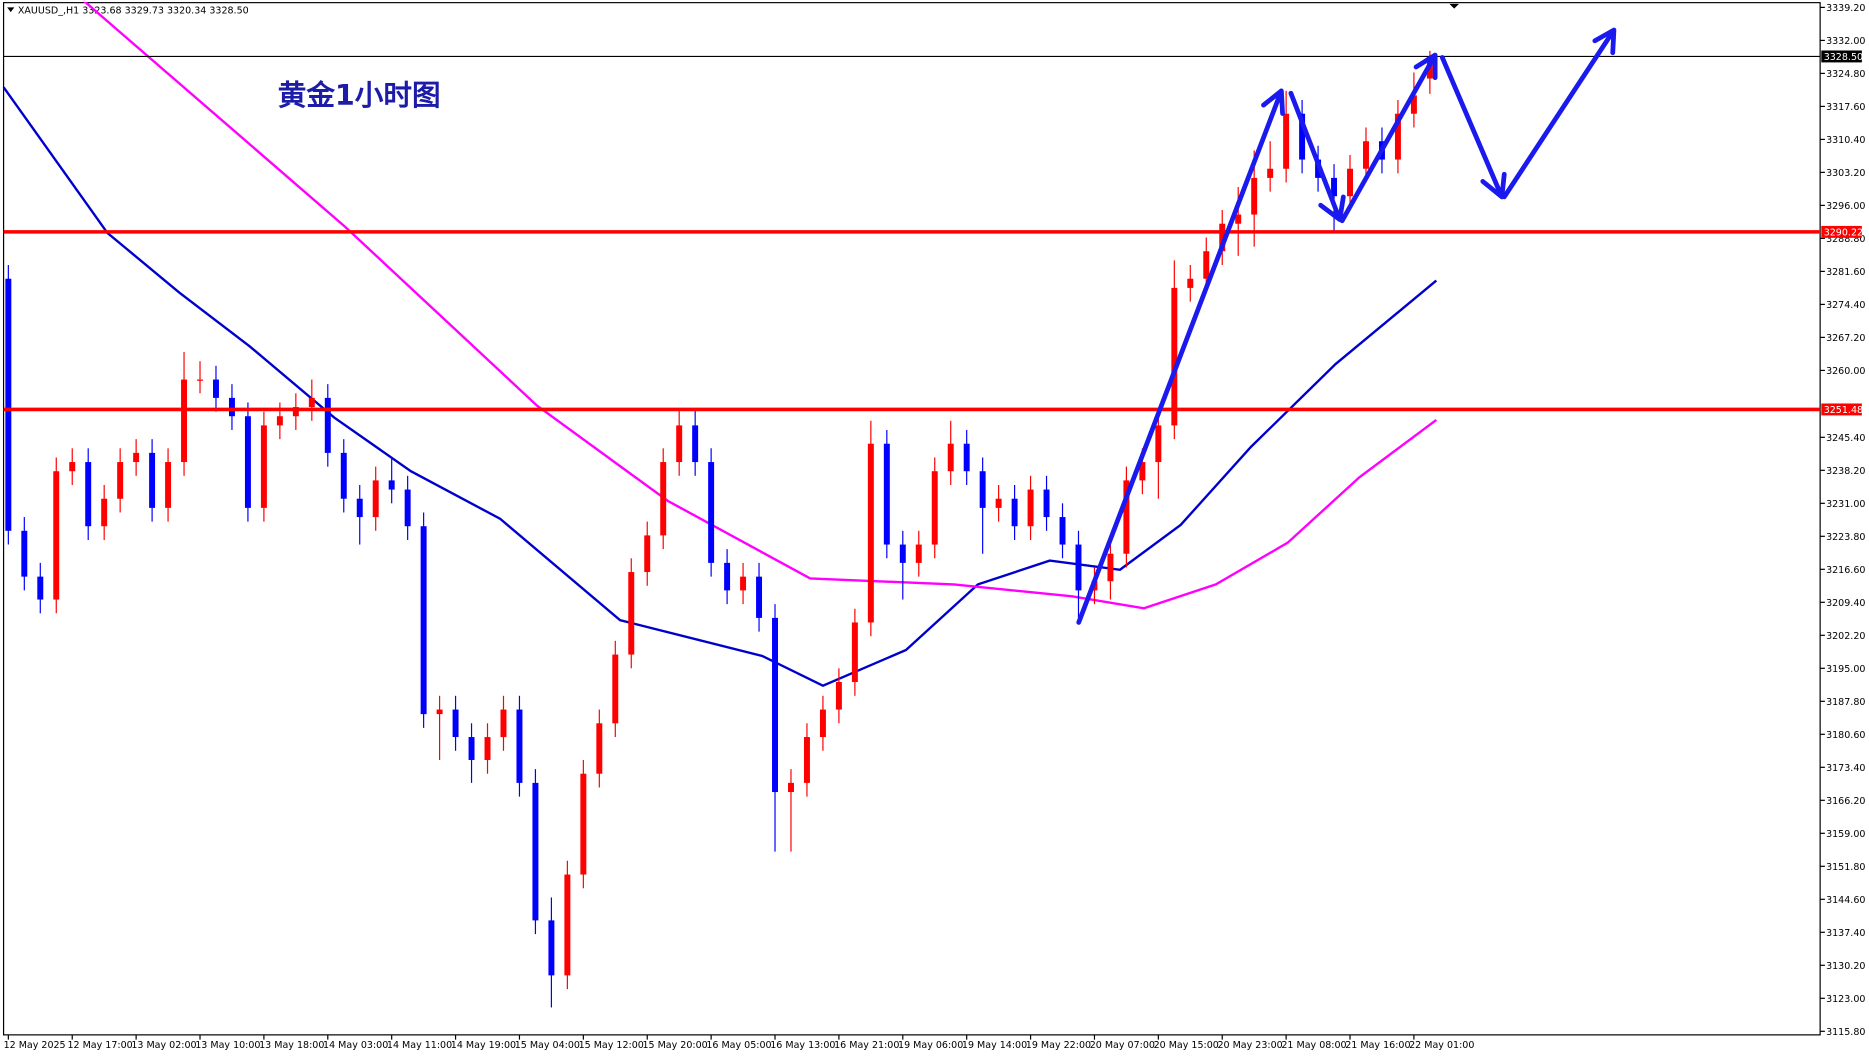 The width and height of the screenshot is (1869, 1057). What do you see at coordinates (483, 1045) in the screenshot?
I see `x-tick-label: 14 May 19:00` at bounding box center [483, 1045].